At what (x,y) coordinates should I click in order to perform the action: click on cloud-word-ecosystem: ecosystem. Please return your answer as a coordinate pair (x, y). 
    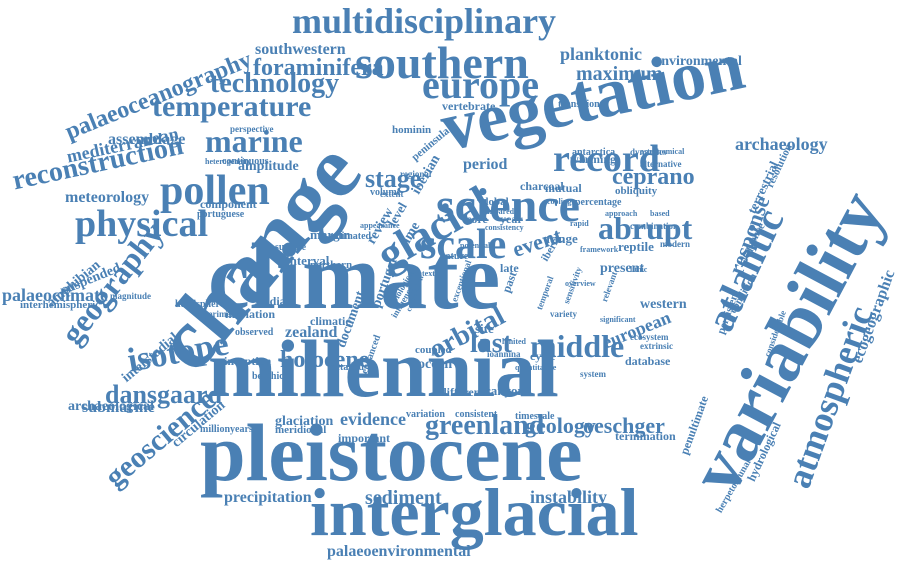
    Looking at the image, I should click on (649, 337).